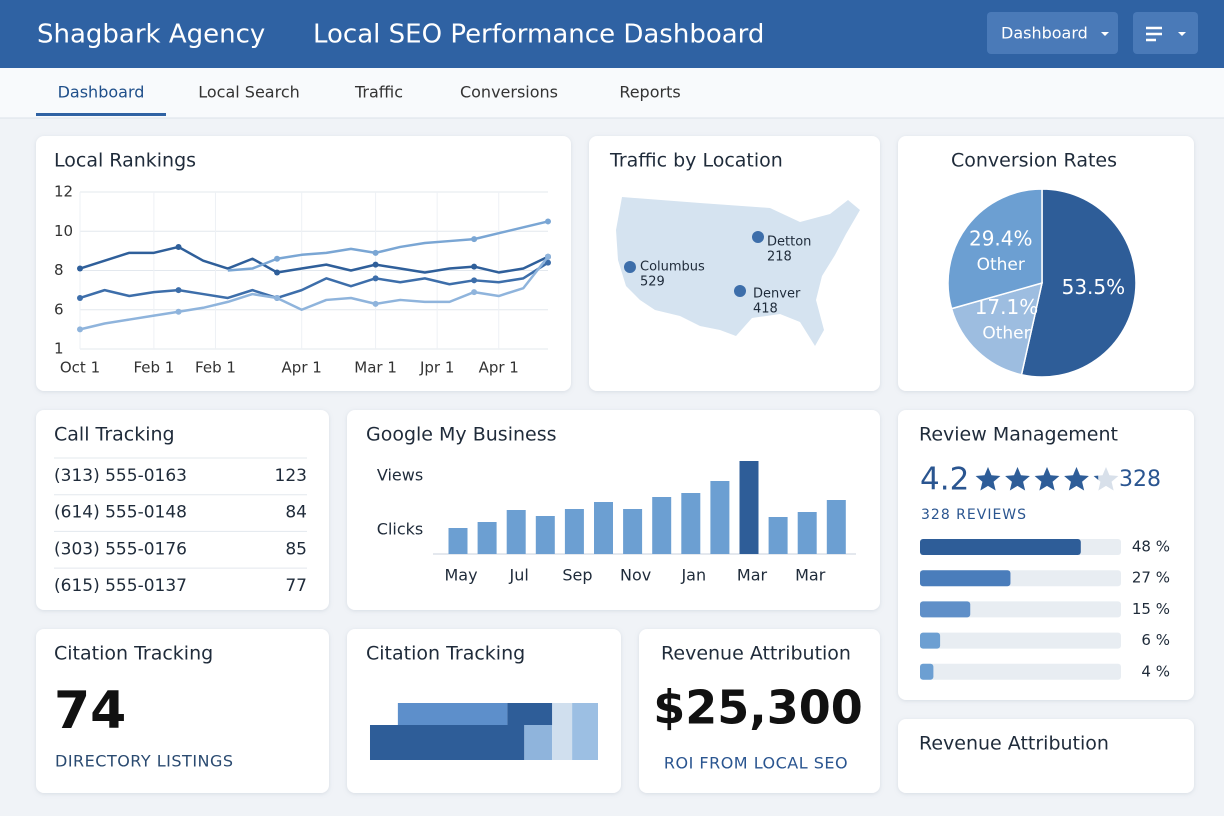 The height and width of the screenshot is (816, 1224). What do you see at coordinates (302, 368) in the screenshot?
I see `x-tick-label: Apr 1` at bounding box center [302, 368].